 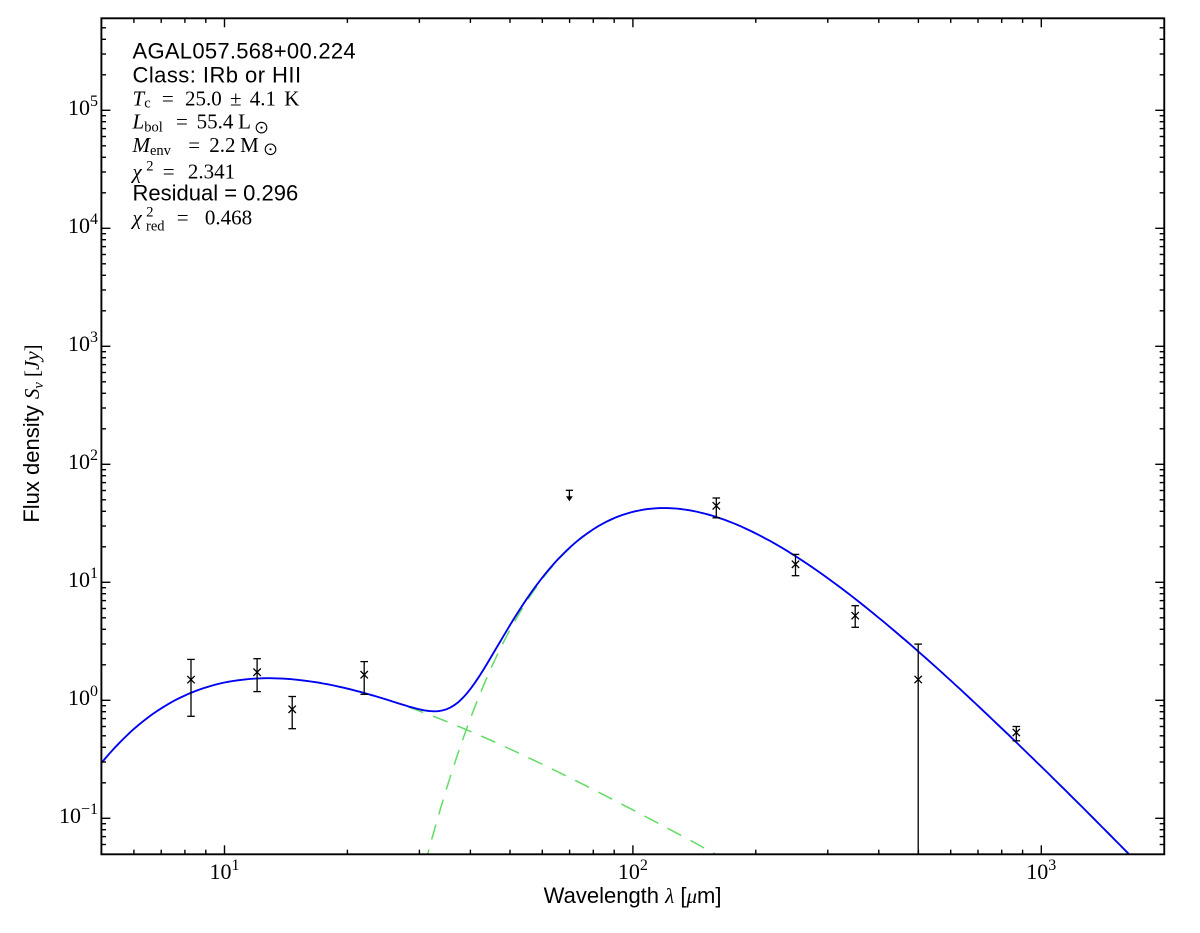 What do you see at coordinates (196, 146) in the screenshot?
I see `svg-text: Menv = 2.2 M` at bounding box center [196, 146].